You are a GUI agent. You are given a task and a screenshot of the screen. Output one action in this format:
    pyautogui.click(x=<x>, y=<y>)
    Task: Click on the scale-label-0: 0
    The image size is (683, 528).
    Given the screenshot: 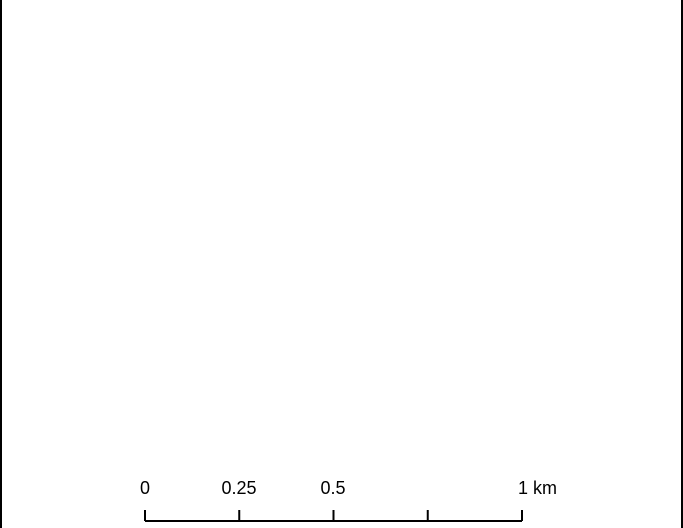 What is the action you would take?
    pyautogui.click(x=145, y=488)
    